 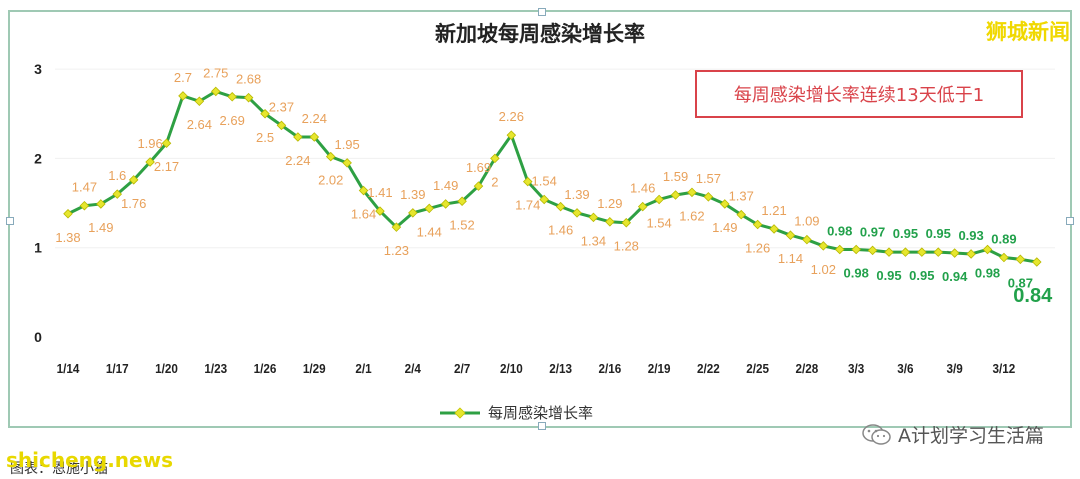 I want to click on data-label: 2.02, so click(x=330, y=180).